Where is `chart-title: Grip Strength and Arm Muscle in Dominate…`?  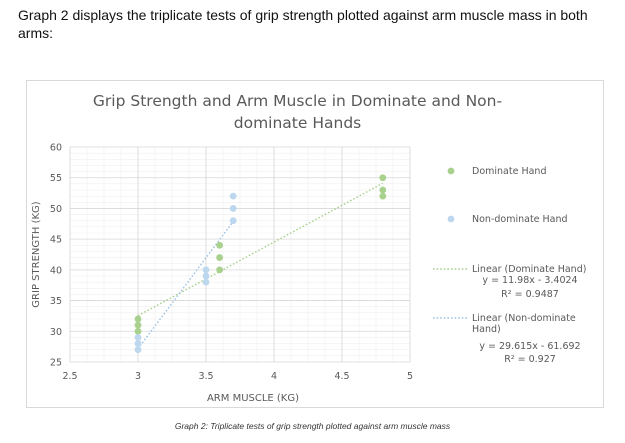
chart-title: Grip Strength and Arm Muscle in Dominate… is located at coordinates (297, 112).